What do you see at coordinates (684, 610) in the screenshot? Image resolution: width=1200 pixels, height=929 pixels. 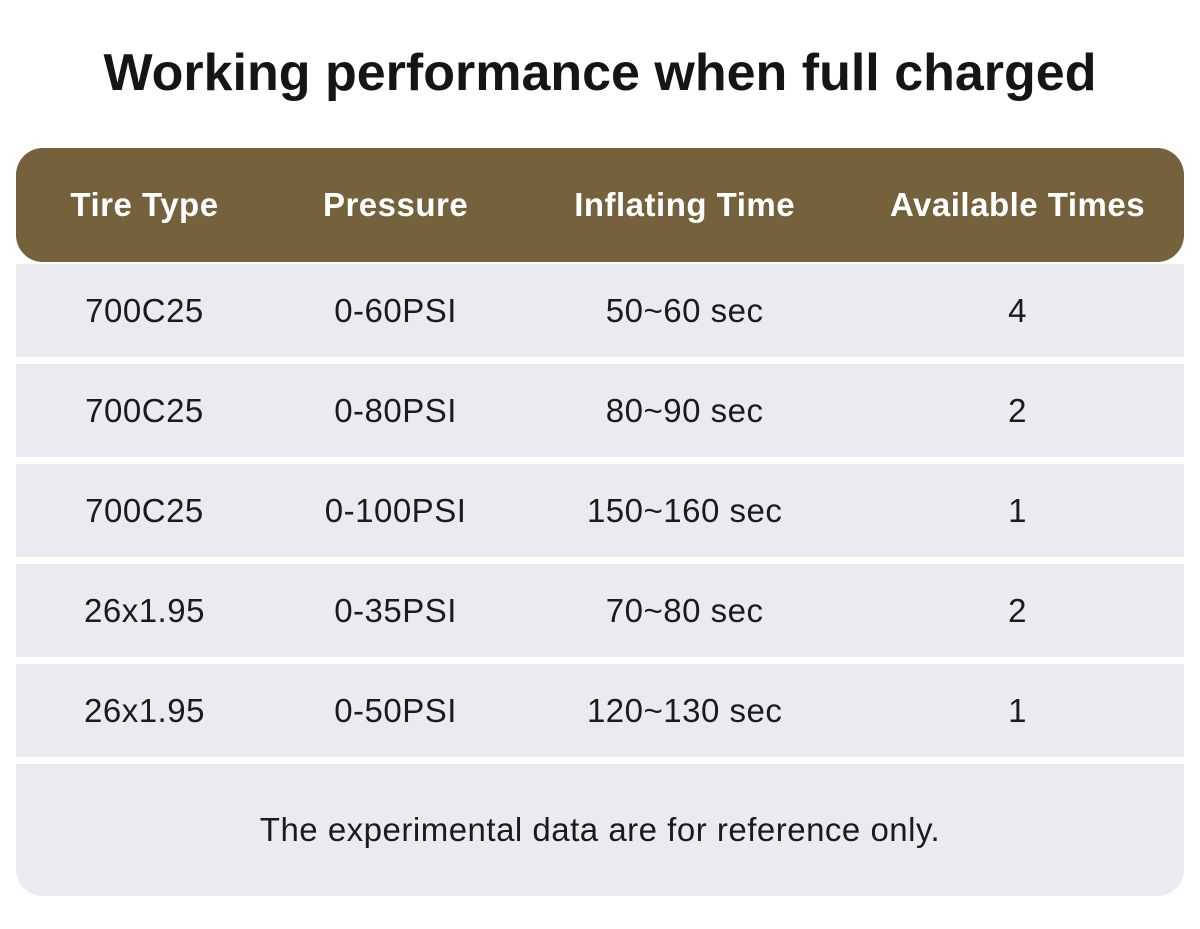 I see `cell-inflating-time: 70~80 sec` at bounding box center [684, 610].